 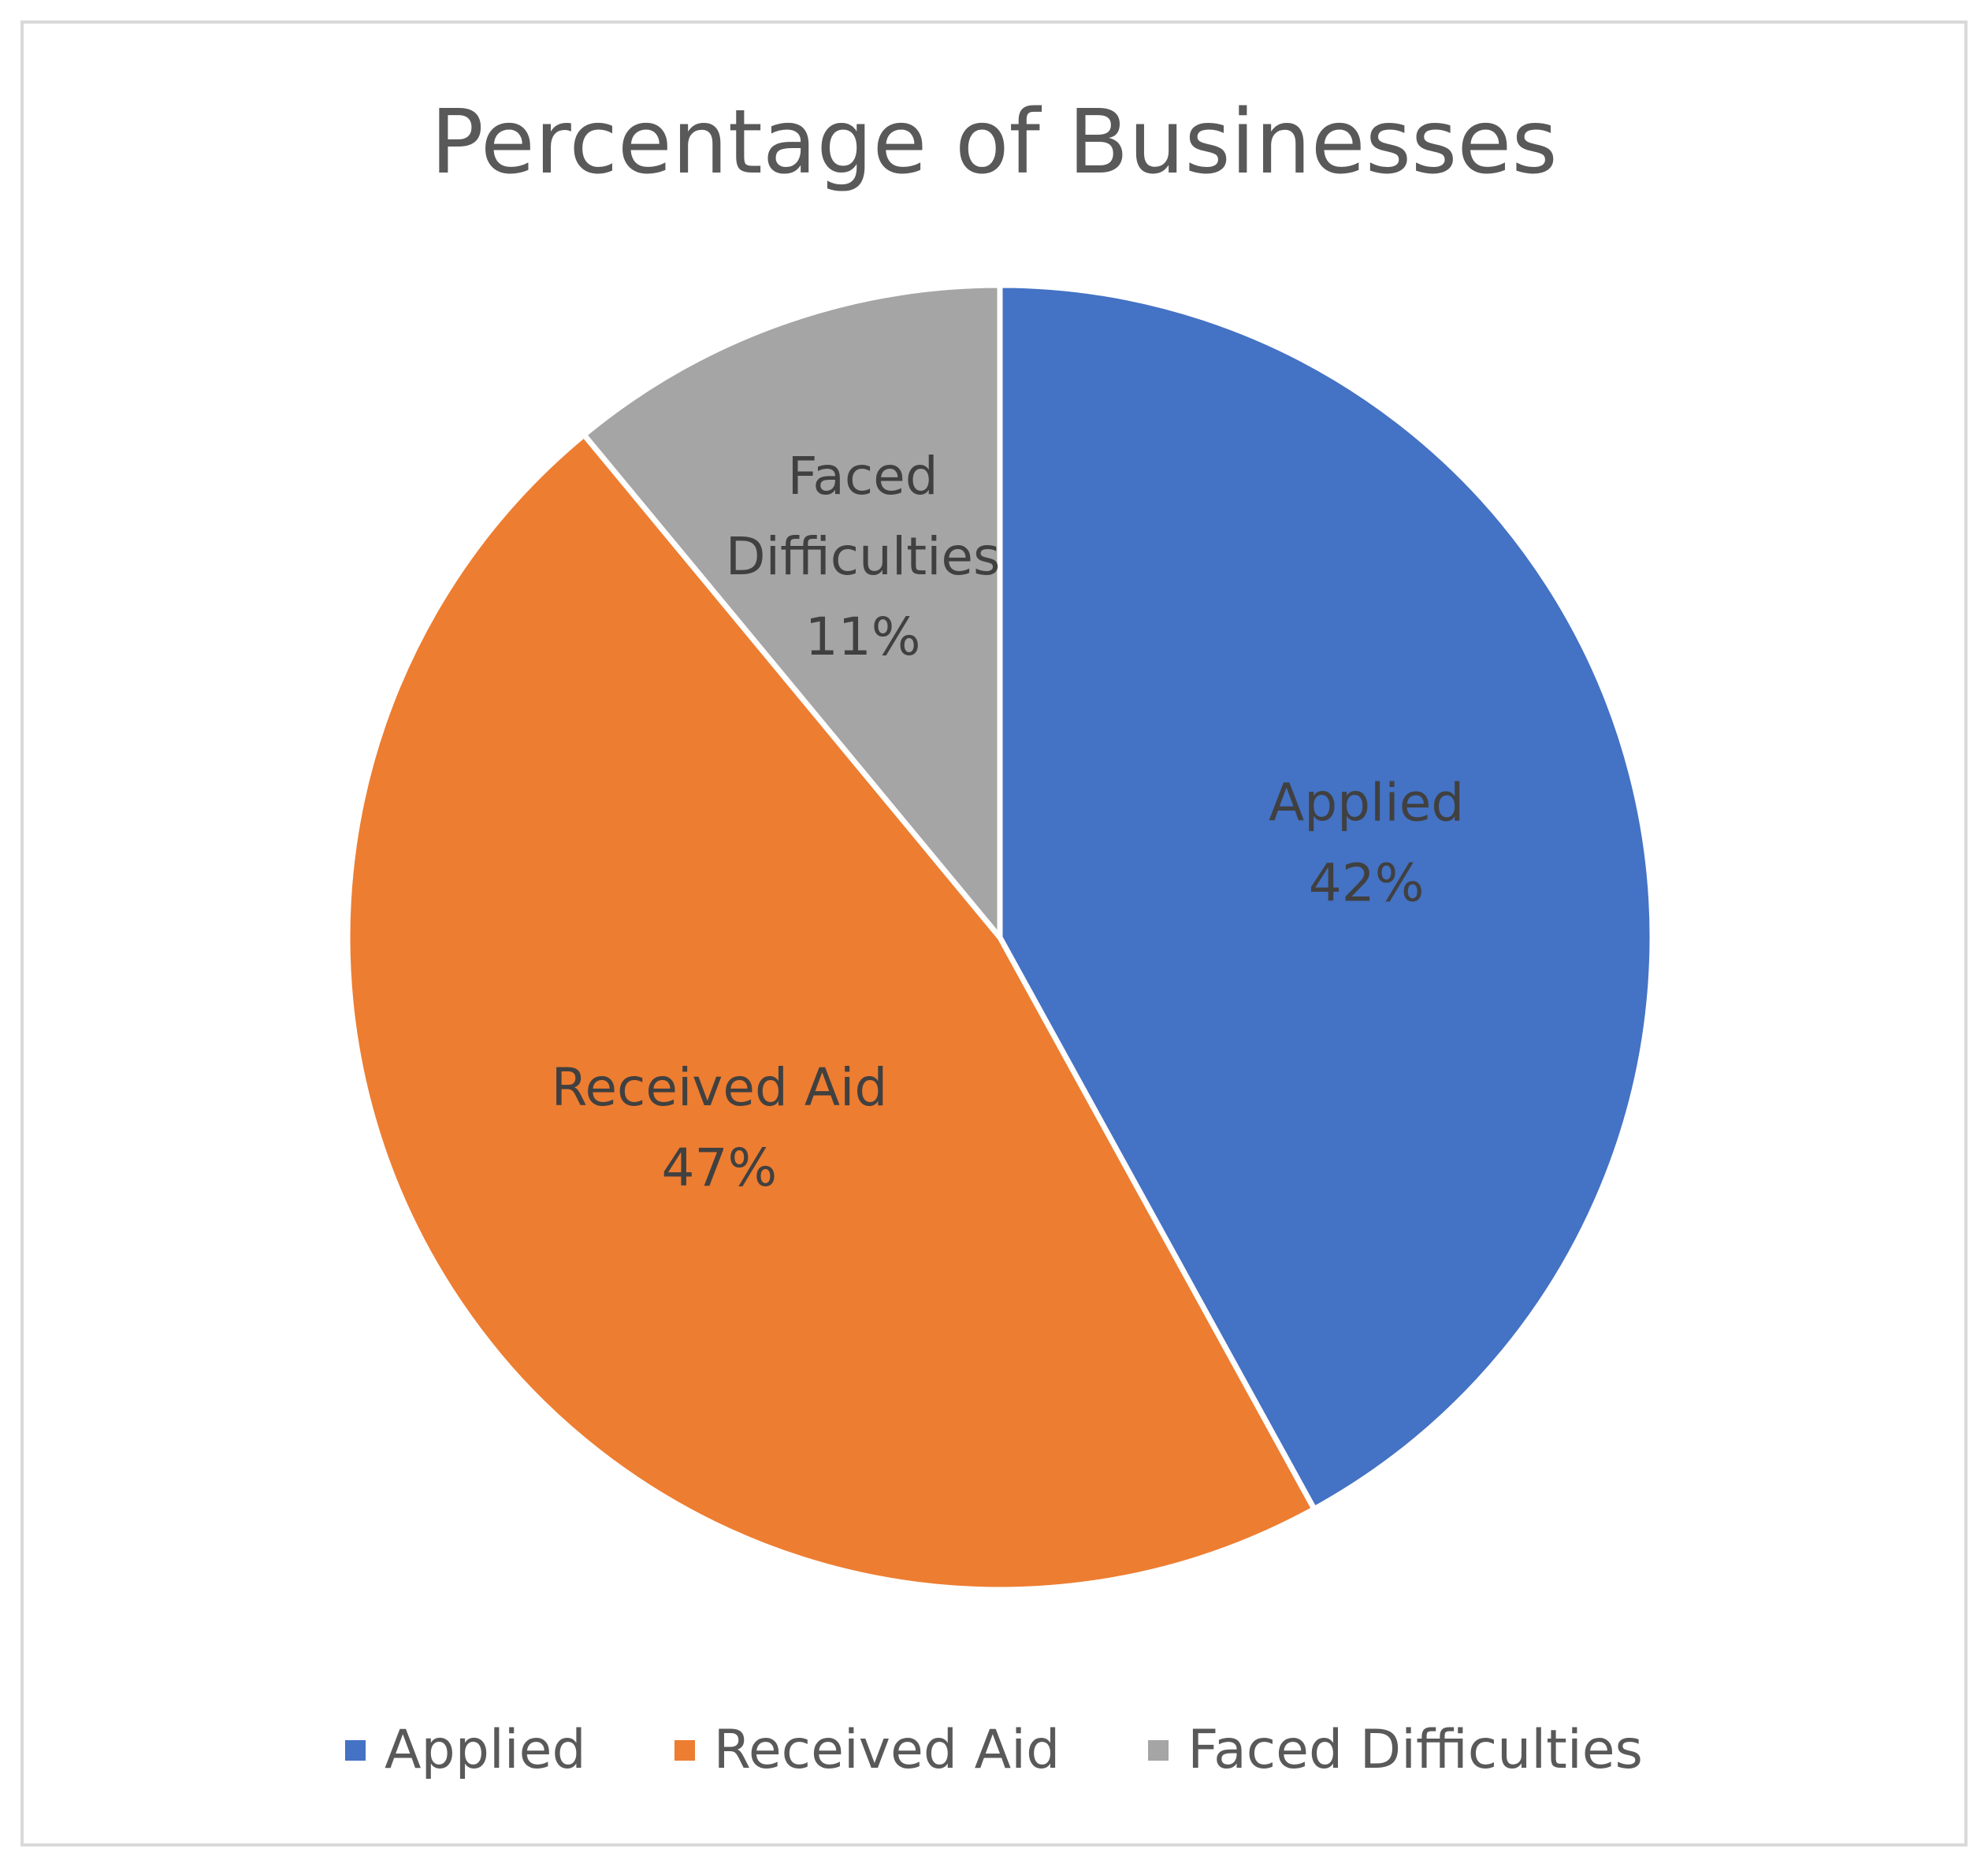 I want to click on chart-legend: Applied Received Aid Faced Difficulties, so click(x=994, y=1750).